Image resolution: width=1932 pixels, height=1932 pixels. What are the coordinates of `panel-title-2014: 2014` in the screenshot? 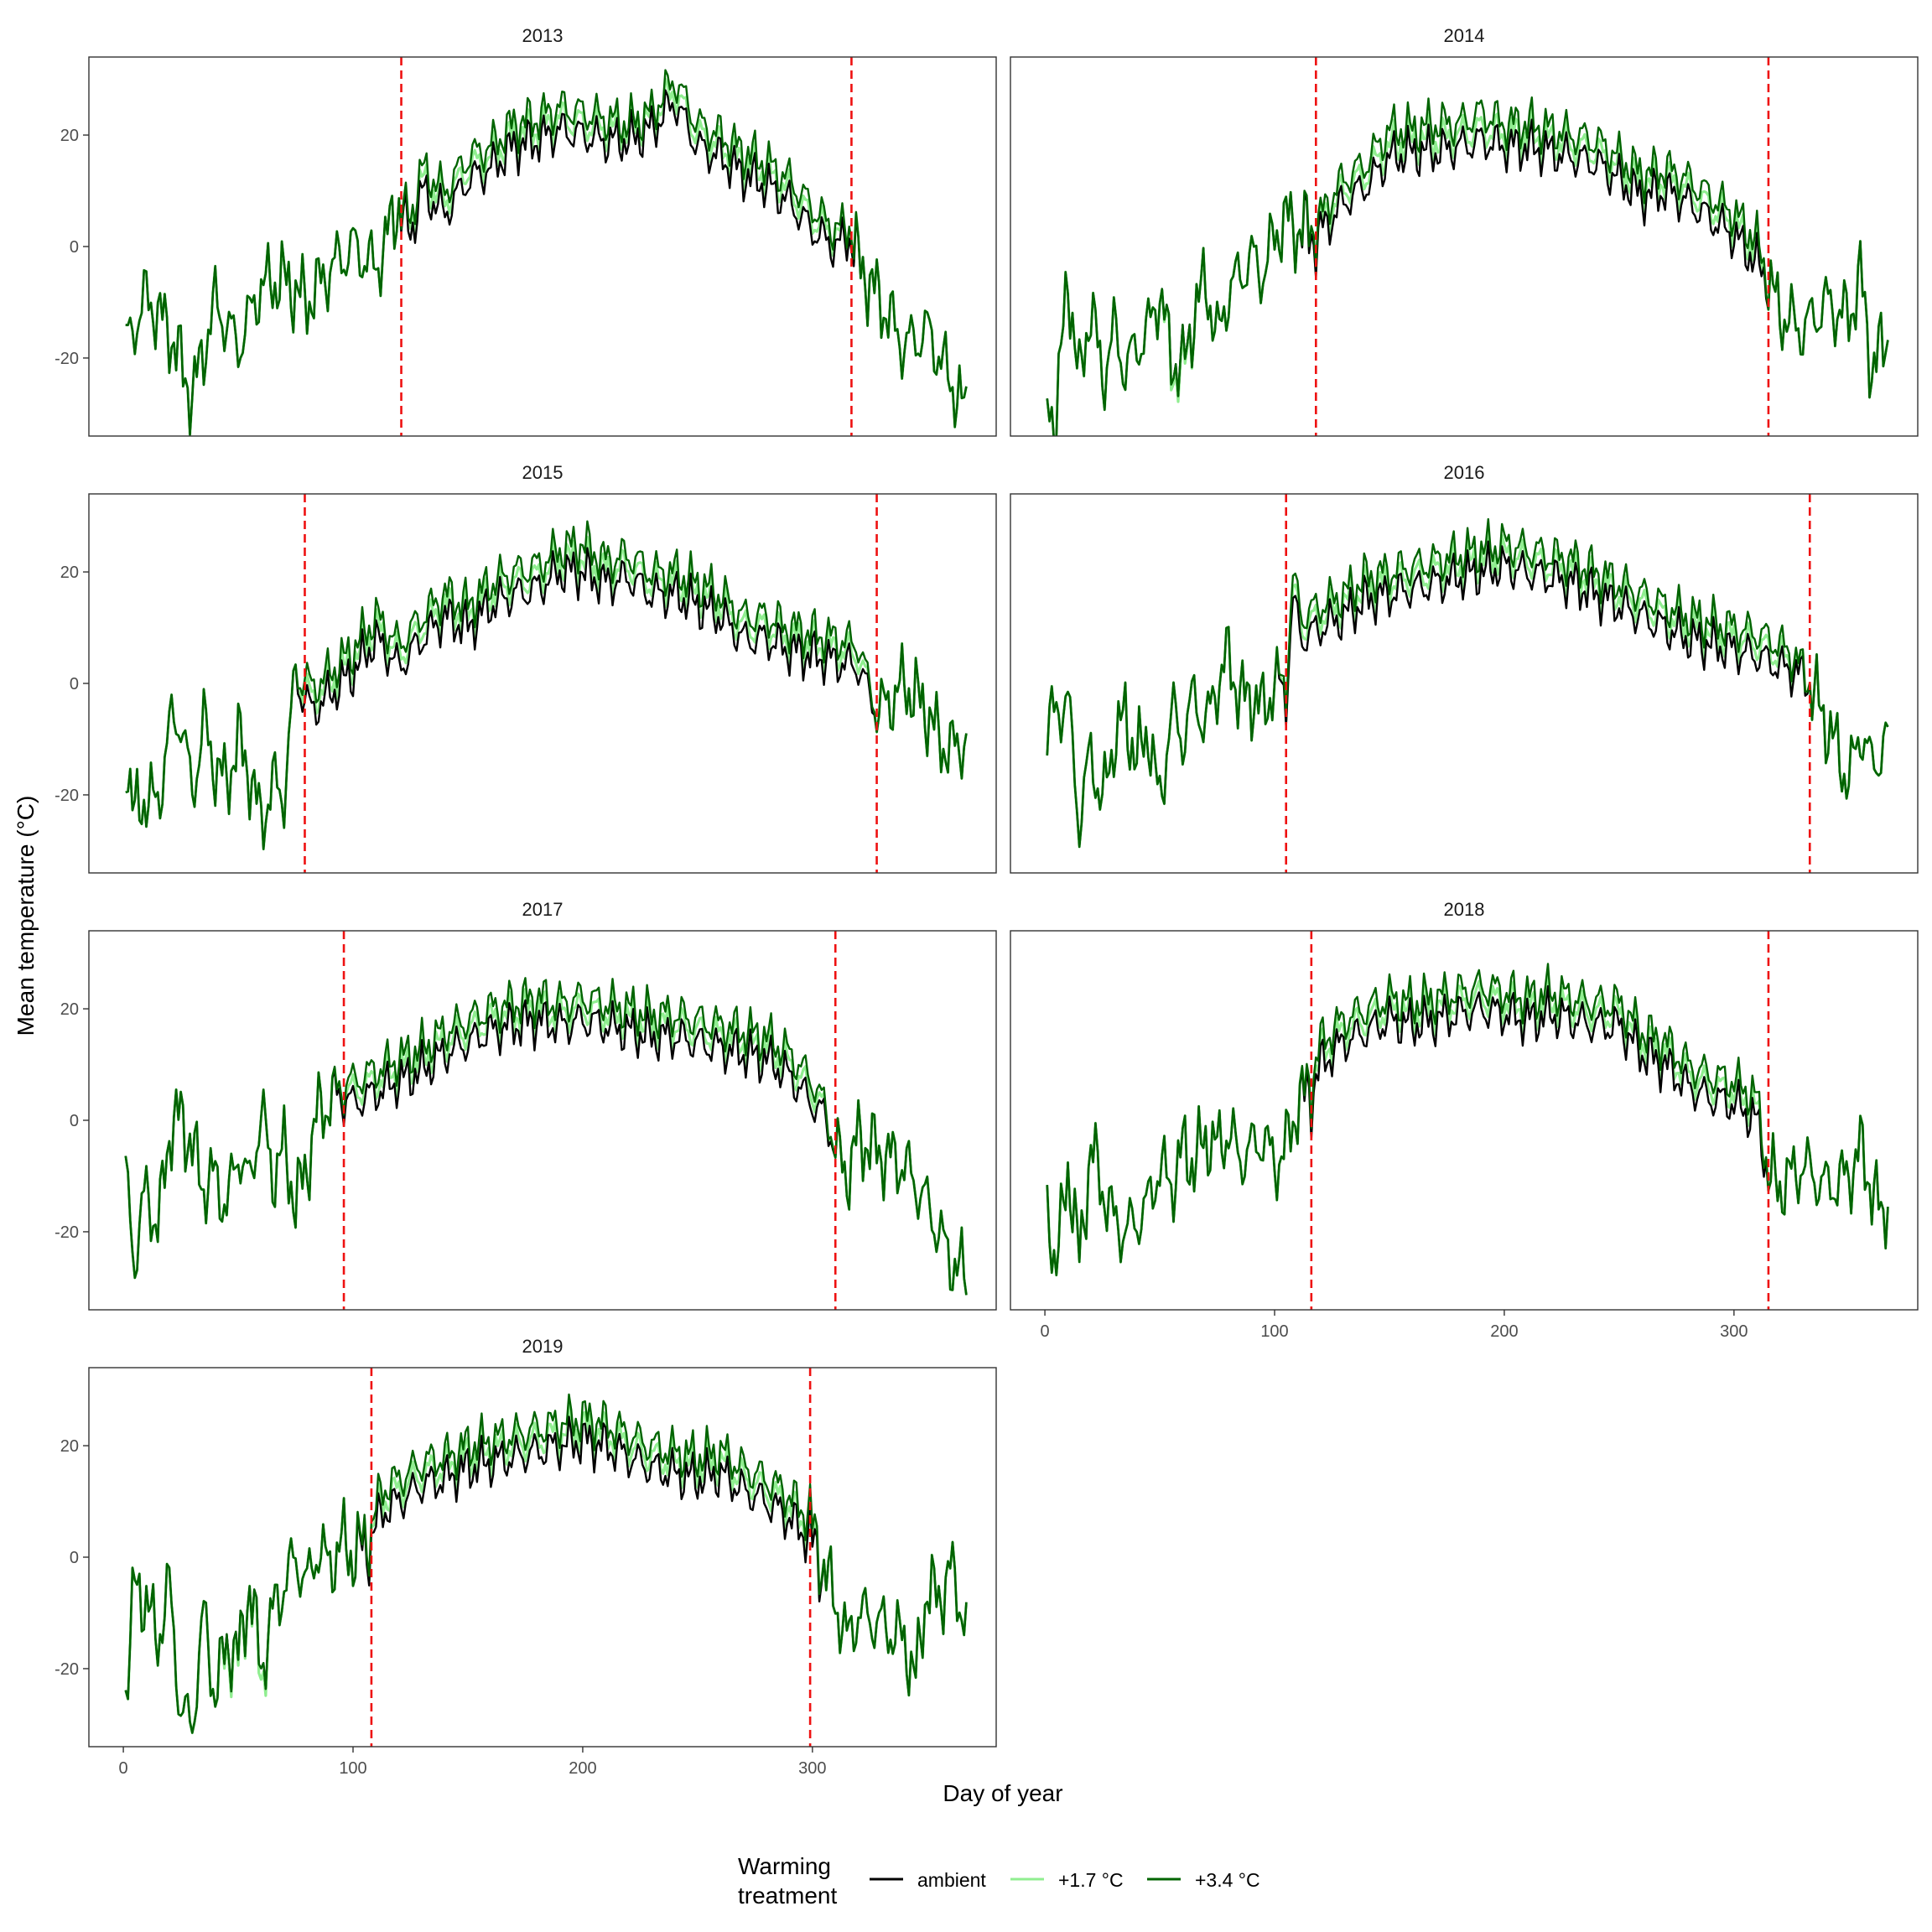 It's located at (1464, 35).